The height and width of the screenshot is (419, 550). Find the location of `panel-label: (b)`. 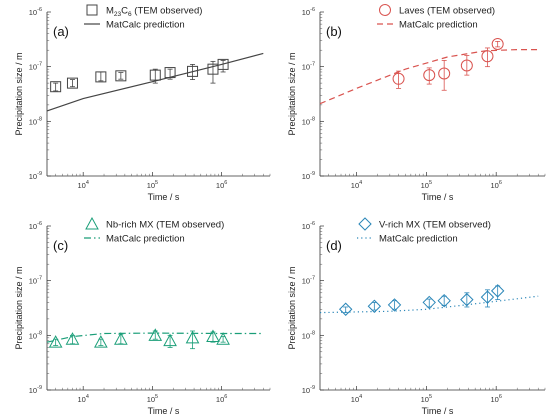

panel-label: (b) is located at coordinates (334, 31).